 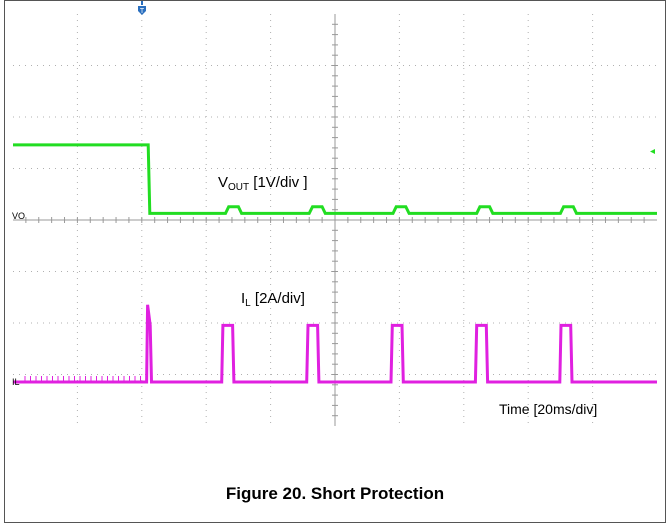 I want to click on il-label-suffix: [2A/div], so click(x=278, y=298).